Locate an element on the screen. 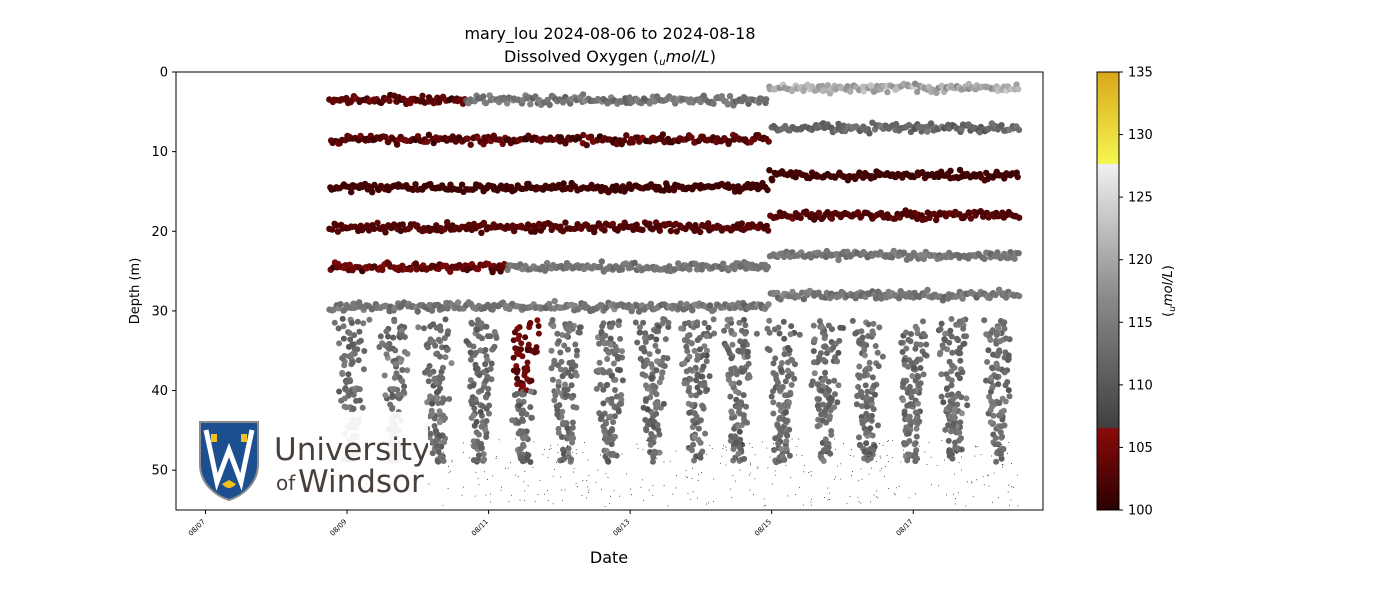 The width and height of the screenshot is (1400, 600). data-point-2085 is located at coordinates (358, 360).